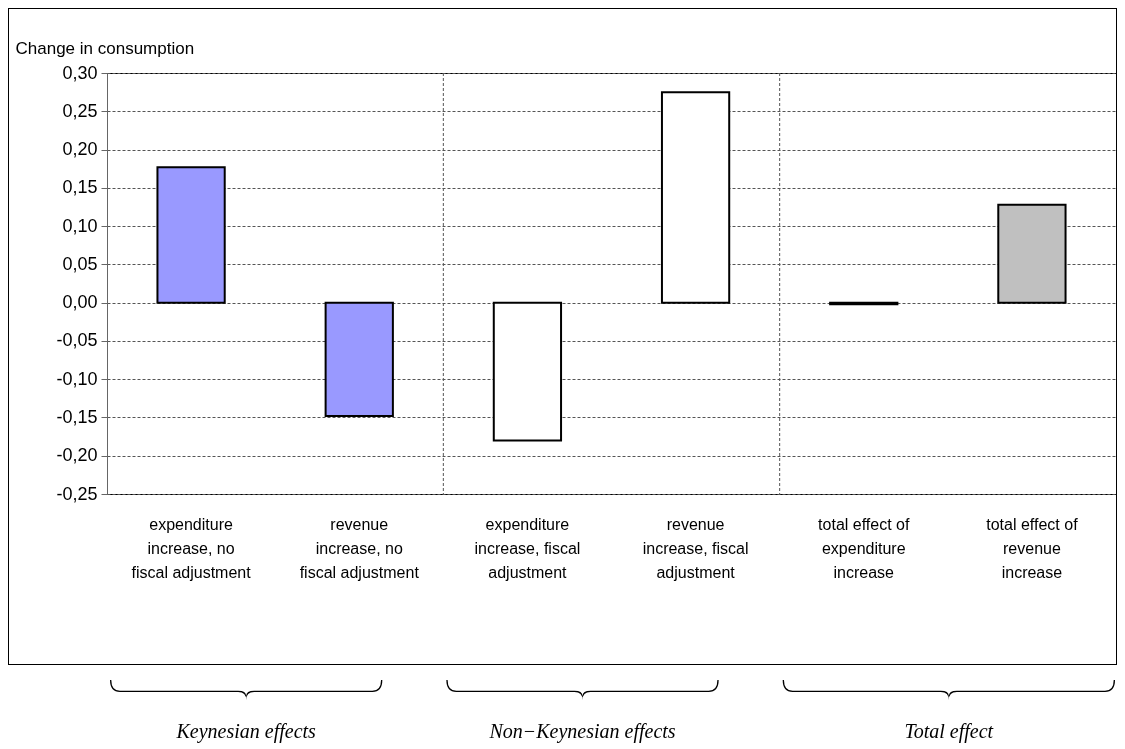 The width and height of the screenshot is (1125, 749). What do you see at coordinates (864, 548) in the screenshot?
I see `x-tick-label: total effect of expenditure increase` at bounding box center [864, 548].